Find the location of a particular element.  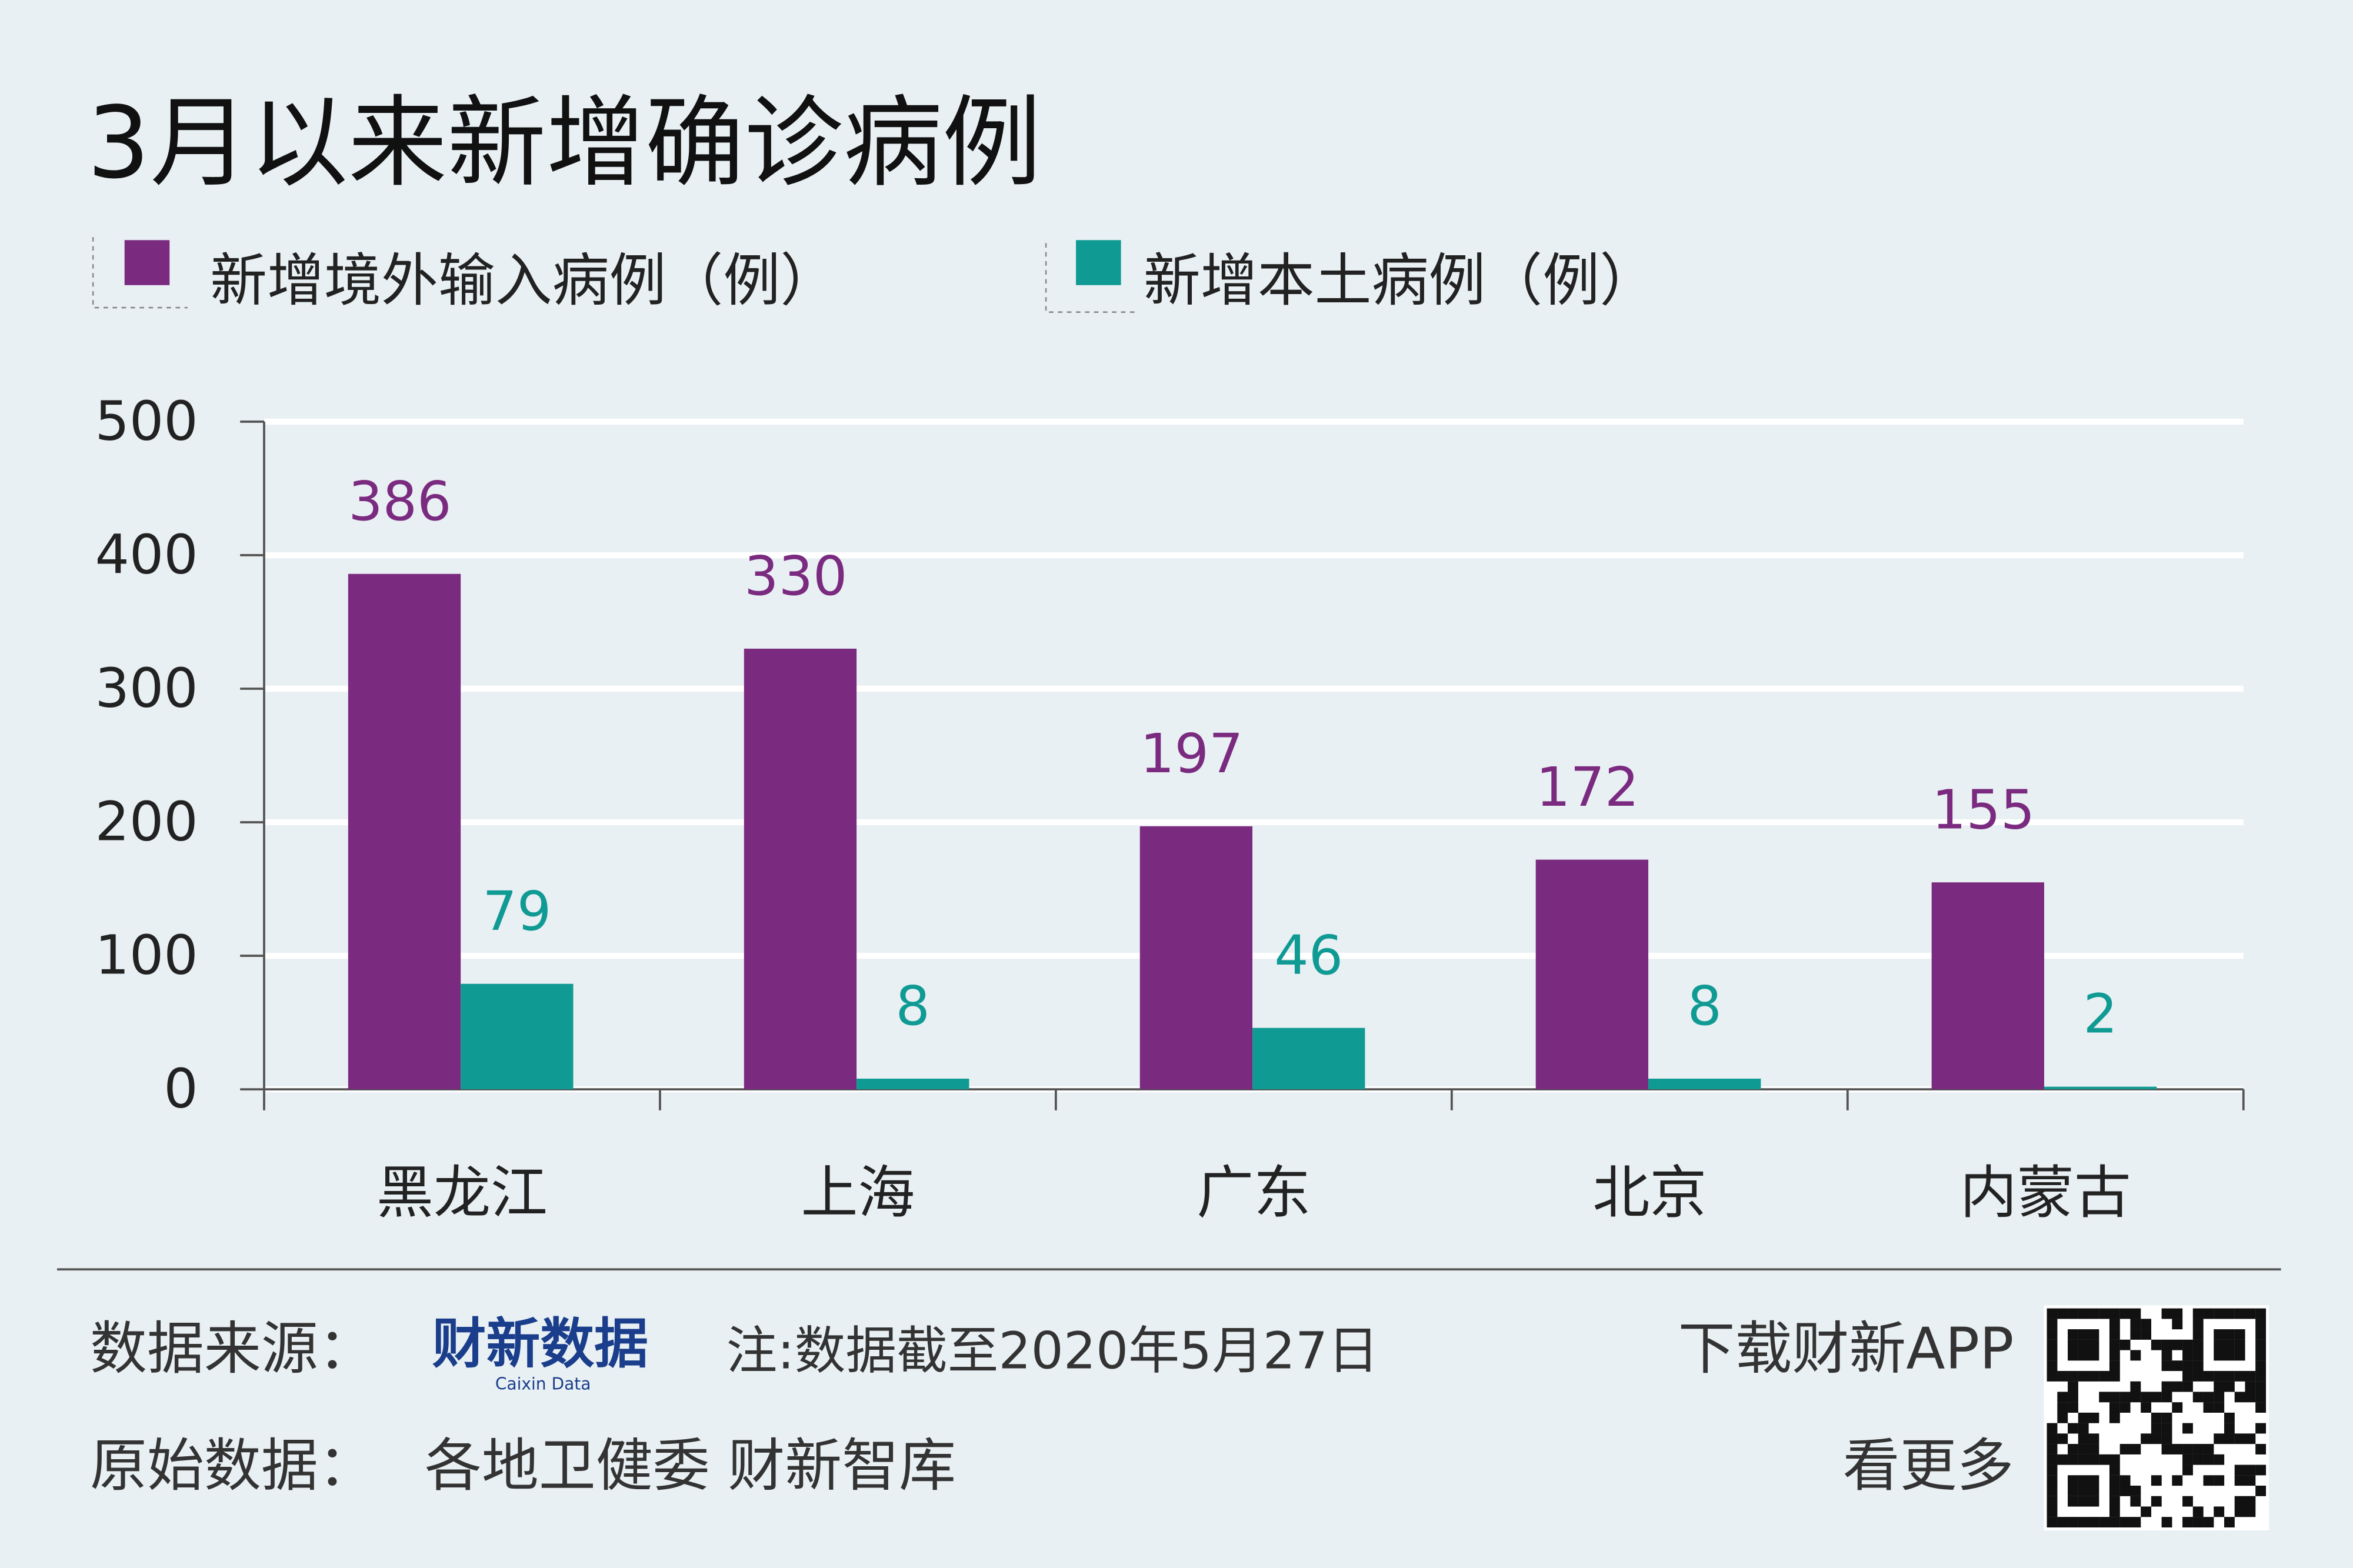

legend-swatch is located at coordinates (147, 262).